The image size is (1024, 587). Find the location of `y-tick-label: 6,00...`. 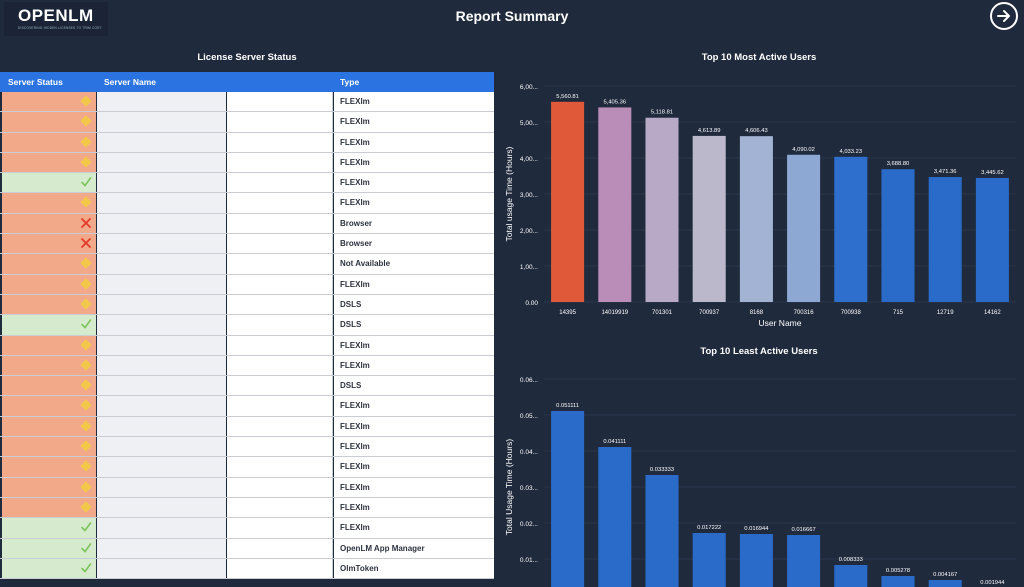

y-tick-label: 6,00... is located at coordinates (529, 87).